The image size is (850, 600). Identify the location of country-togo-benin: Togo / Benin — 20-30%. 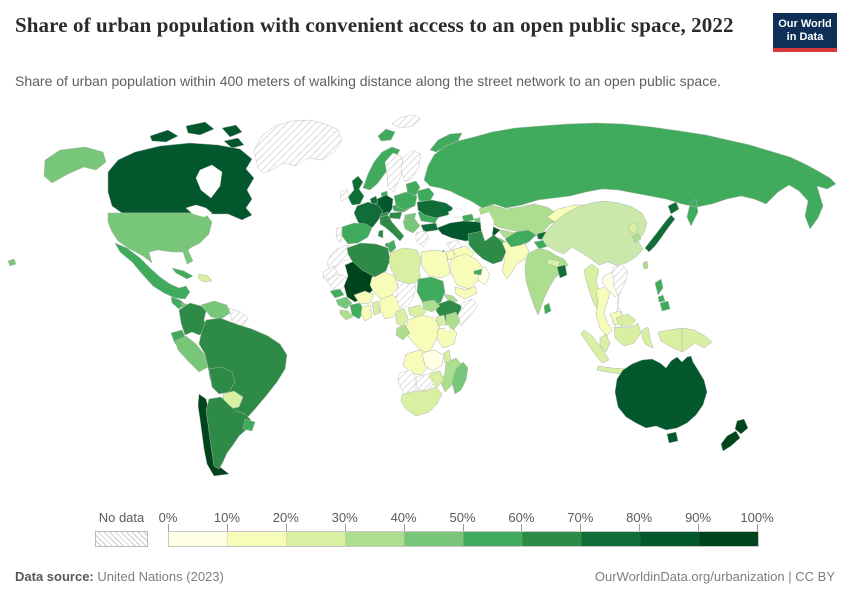
(376, 308).